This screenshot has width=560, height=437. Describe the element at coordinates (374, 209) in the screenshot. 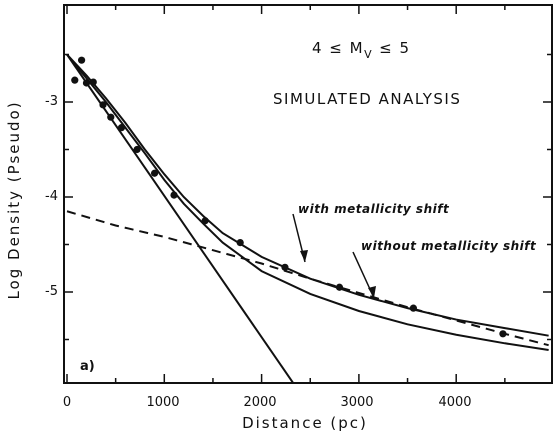

I see `with-shift-label: with metallicity shift` at that location.